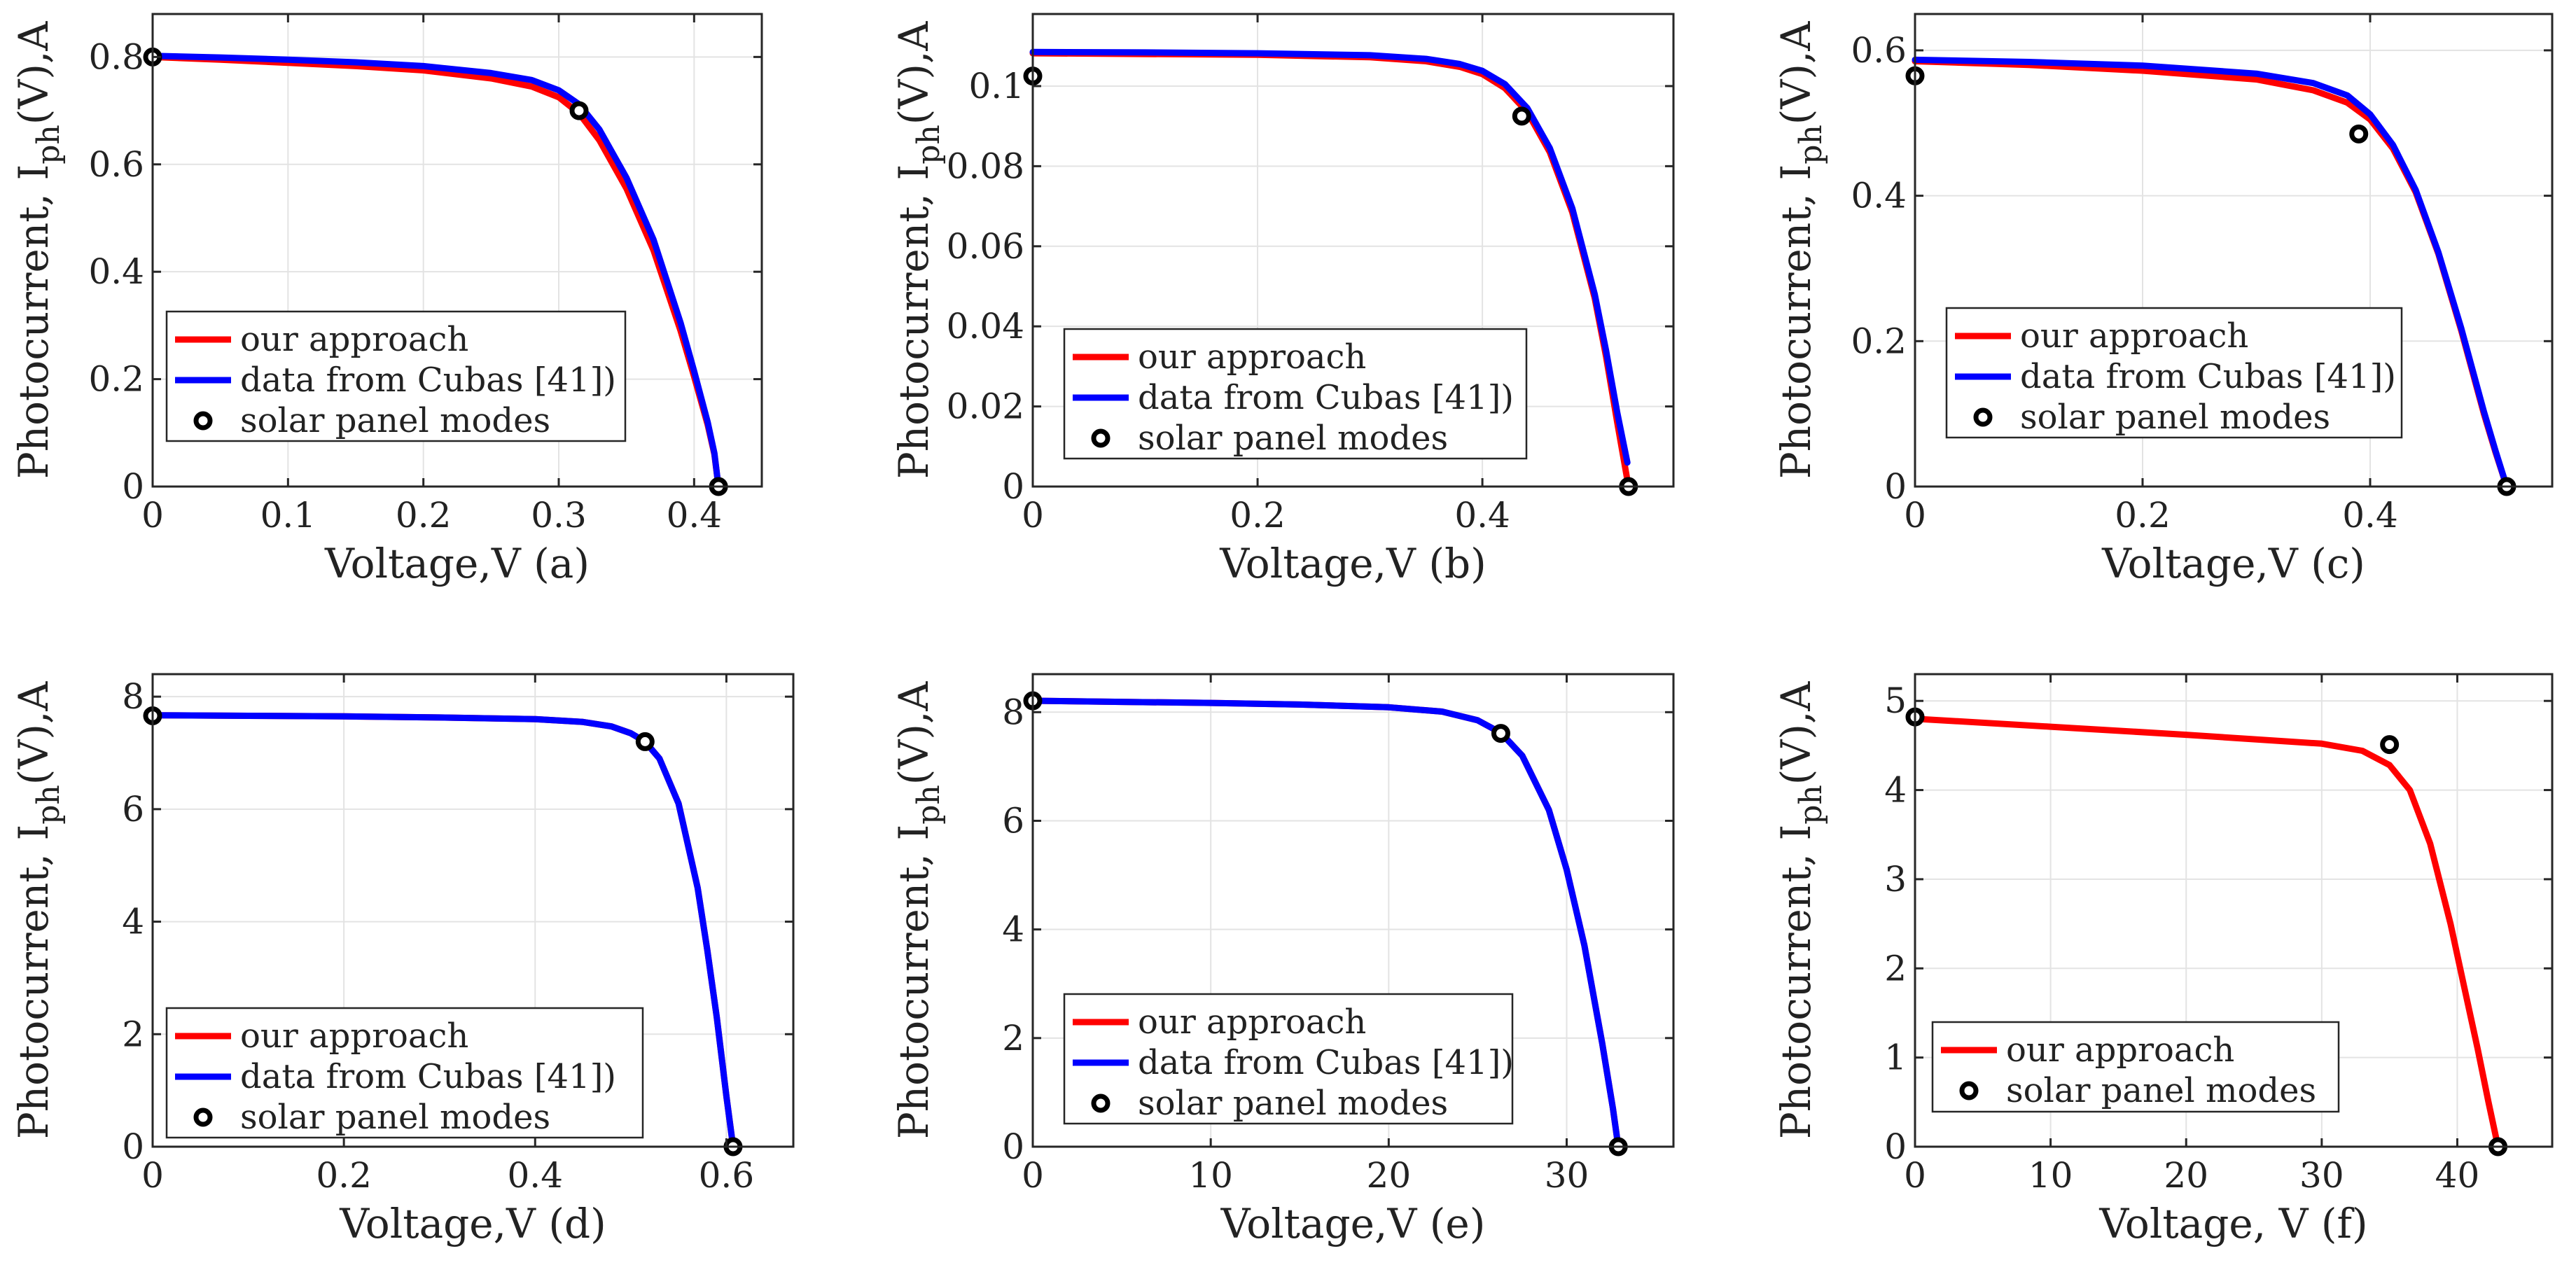 This screenshot has height=1272, width=2576. I want to click on series-line-our-approach, so click(2207, 932).